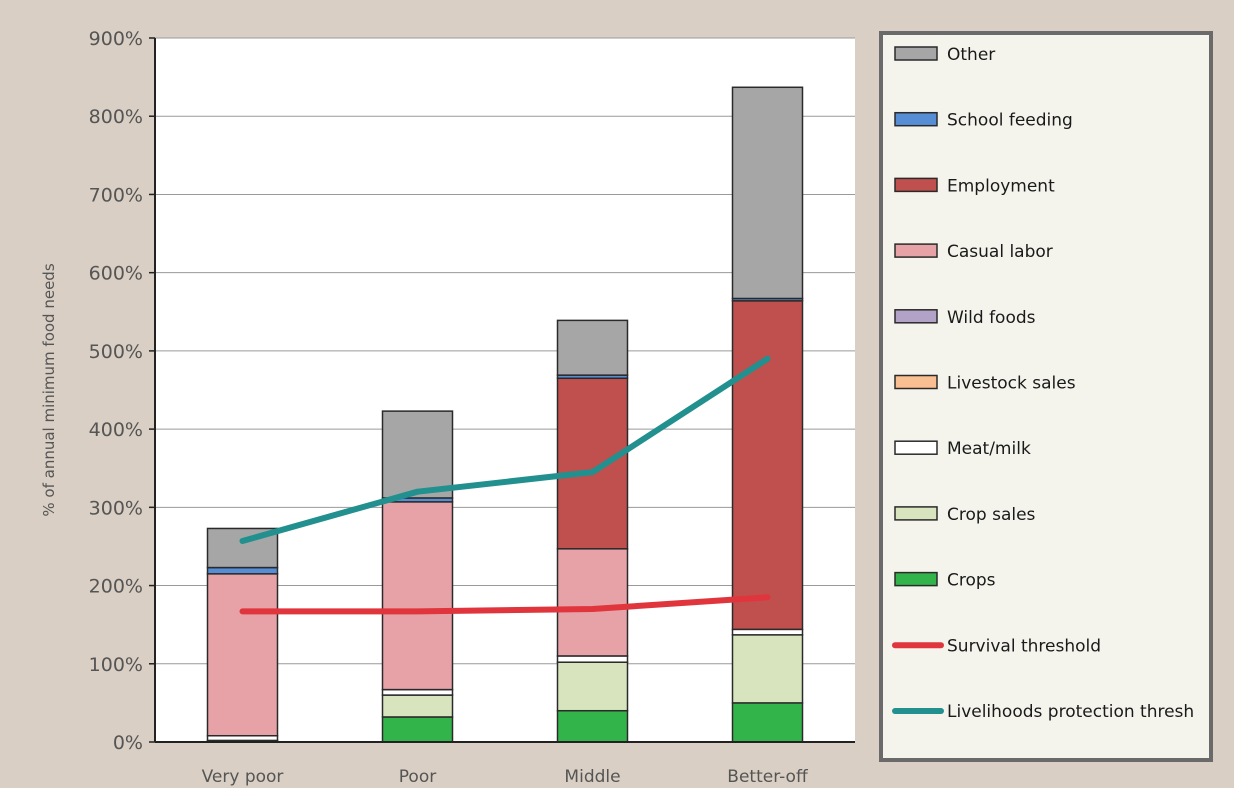  What do you see at coordinates (1024, 646) in the screenshot?
I see `legend-label: Survival threshold` at bounding box center [1024, 646].